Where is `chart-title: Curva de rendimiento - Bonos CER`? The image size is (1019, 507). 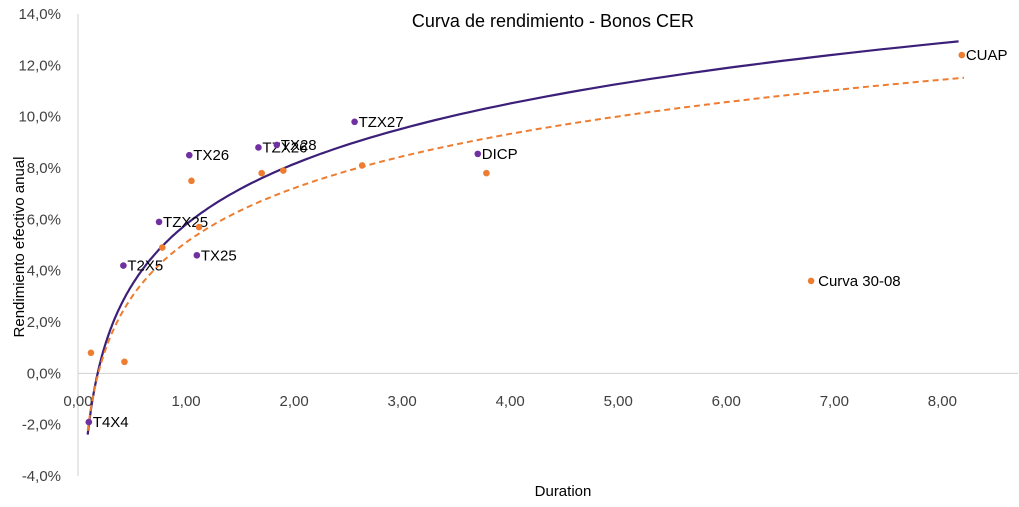
chart-title: Curva de rendimiento - Bonos CER is located at coordinates (553, 21).